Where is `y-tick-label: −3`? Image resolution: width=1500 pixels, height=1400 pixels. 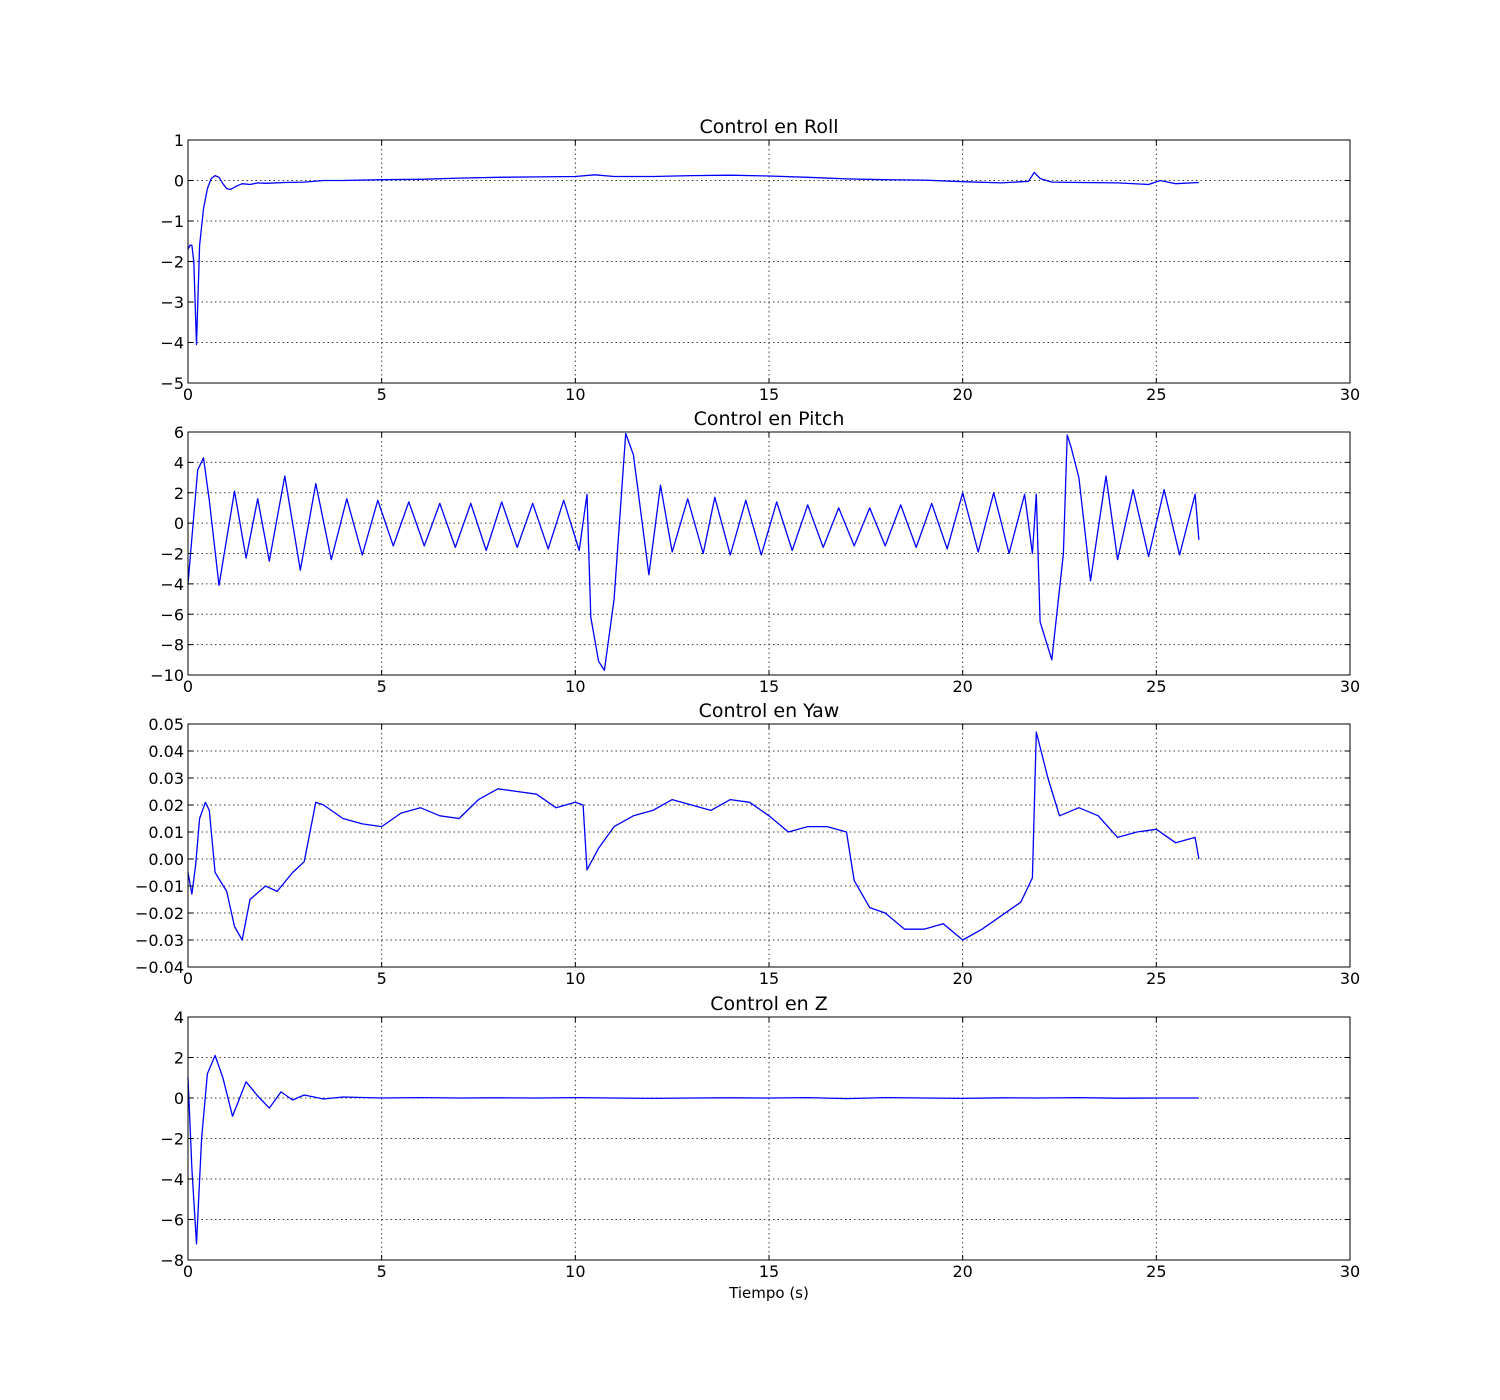
y-tick-label: −3 is located at coordinates (172, 302).